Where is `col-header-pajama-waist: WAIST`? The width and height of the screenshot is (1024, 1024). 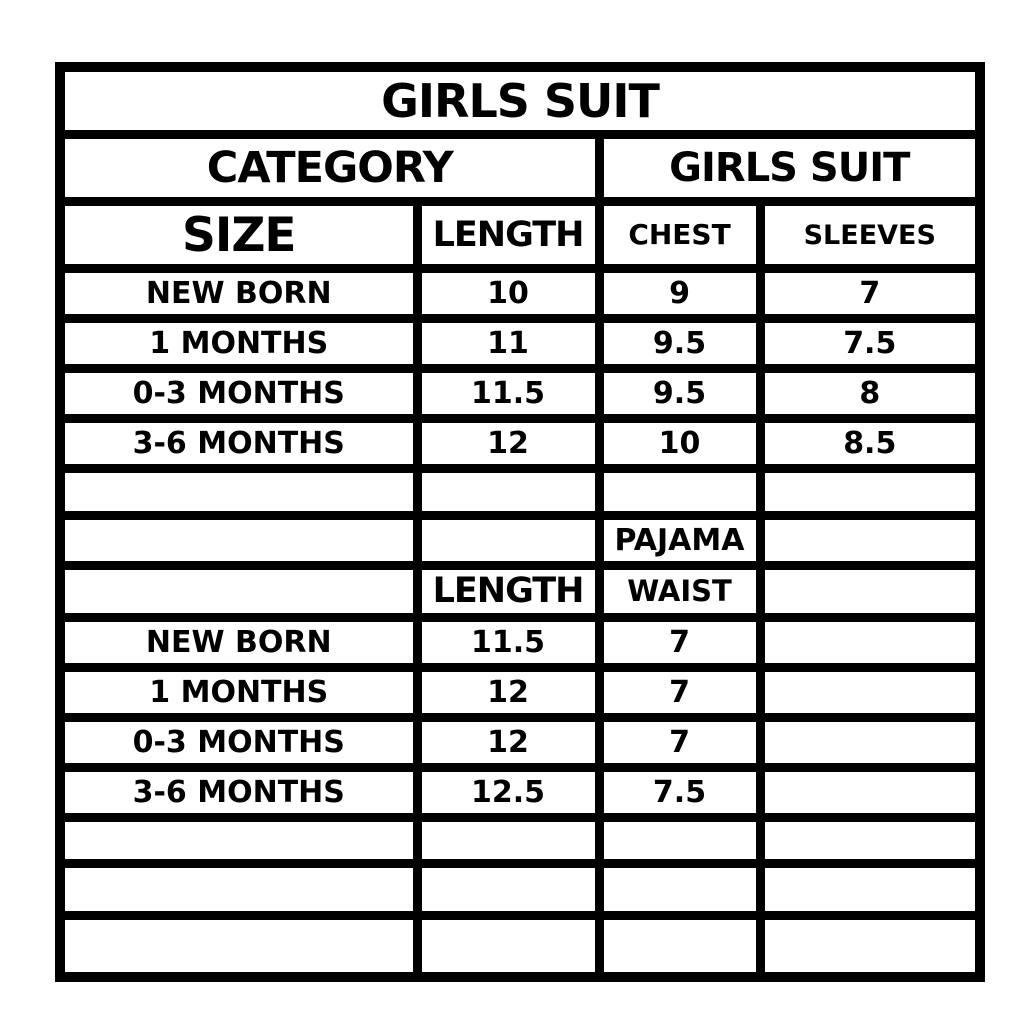 col-header-pajama-waist: WAIST is located at coordinates (679, 591).